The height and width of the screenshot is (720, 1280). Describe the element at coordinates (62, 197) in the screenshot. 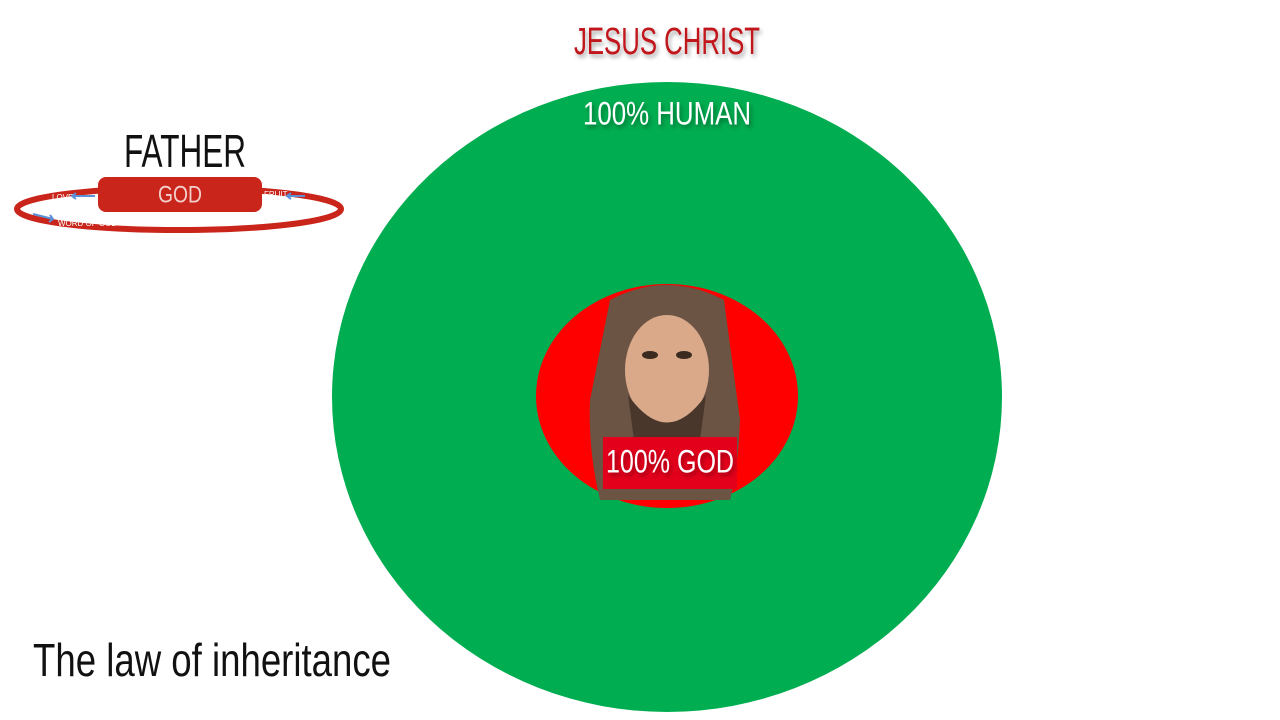

I see `cycle-left: LOVE` at that location.